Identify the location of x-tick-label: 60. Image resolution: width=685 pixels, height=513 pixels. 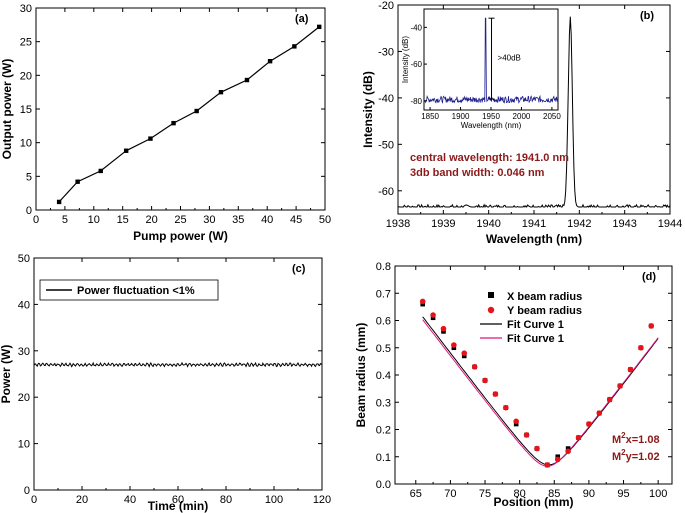
(178, 500).